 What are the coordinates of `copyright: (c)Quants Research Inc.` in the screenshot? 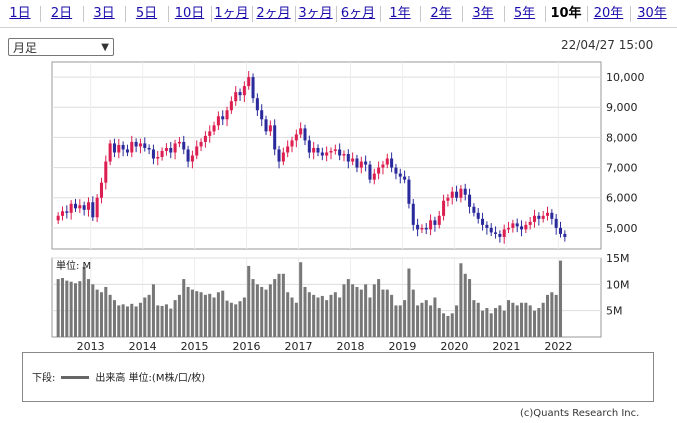 It's located at (580, 413).